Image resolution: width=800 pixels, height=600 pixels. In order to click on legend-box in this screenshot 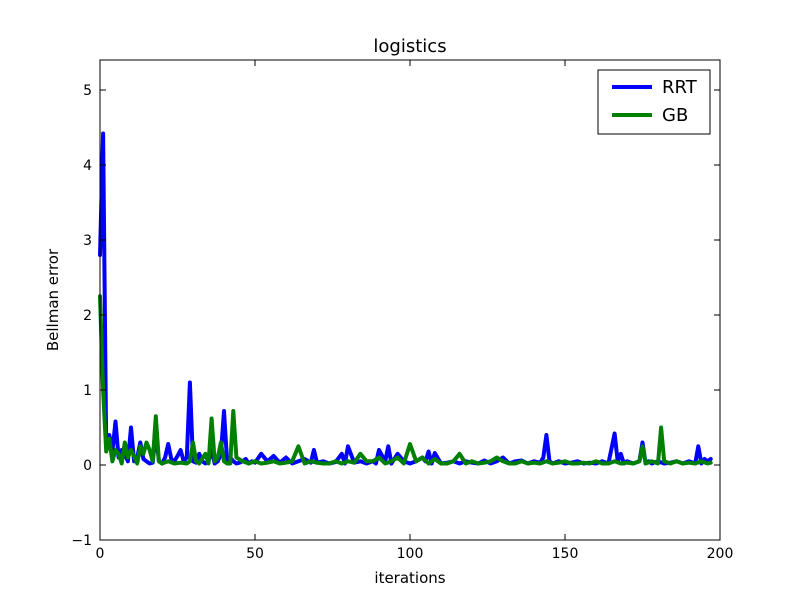, I will do `click(654, 102)`.